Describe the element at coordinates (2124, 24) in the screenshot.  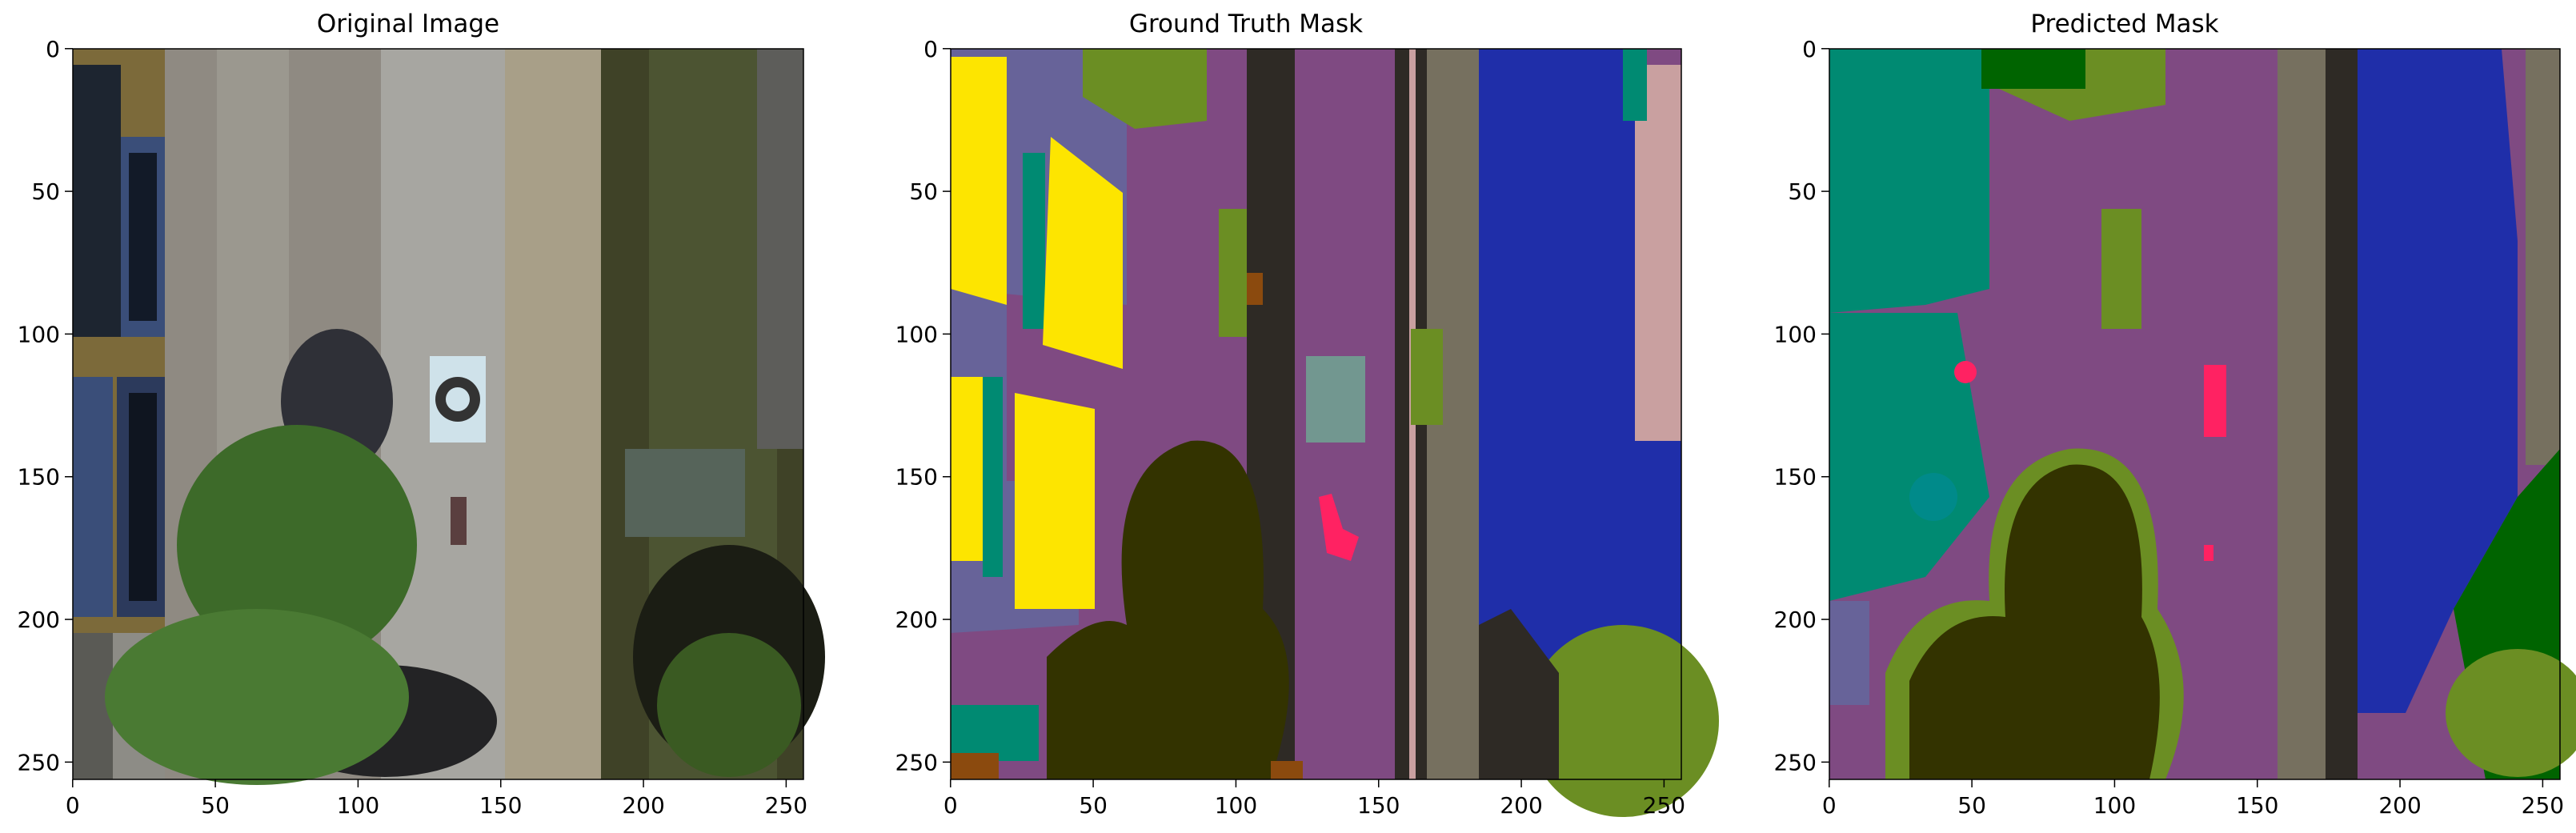
I see `panel-title: Predicted Mask` at that location.